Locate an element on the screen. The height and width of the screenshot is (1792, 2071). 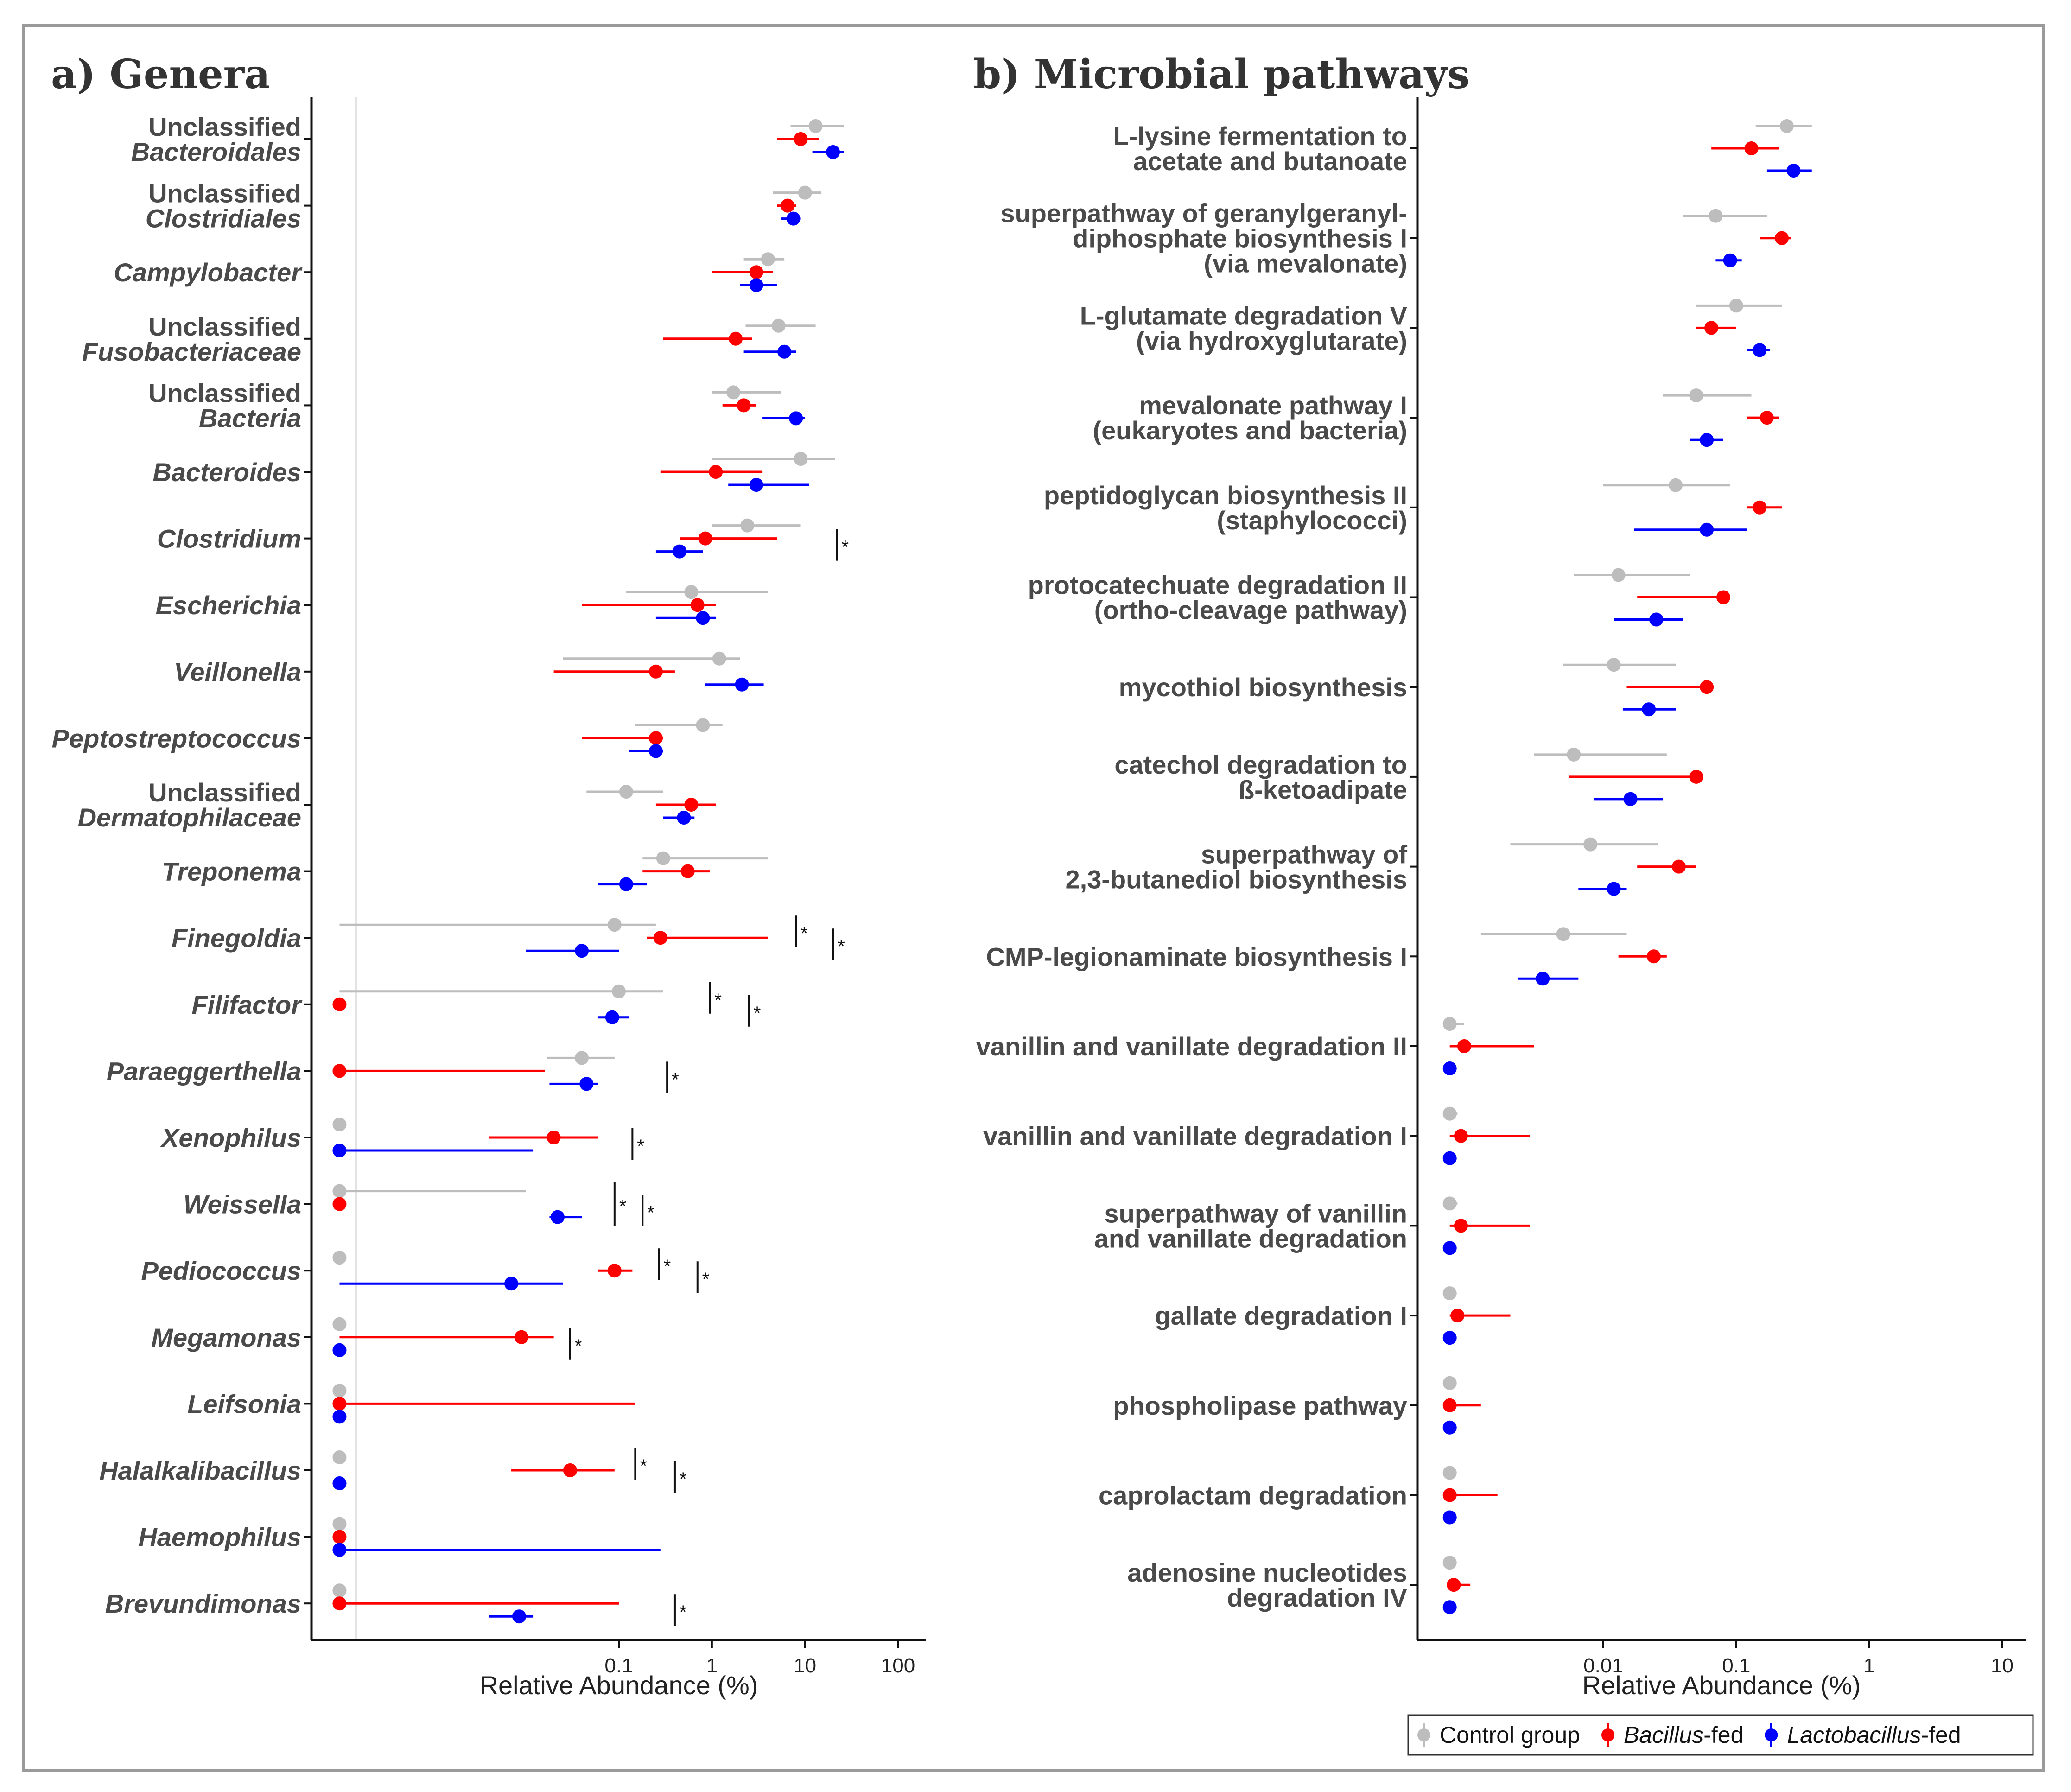
category-row: Treponema is located at coordinates (465, 871).